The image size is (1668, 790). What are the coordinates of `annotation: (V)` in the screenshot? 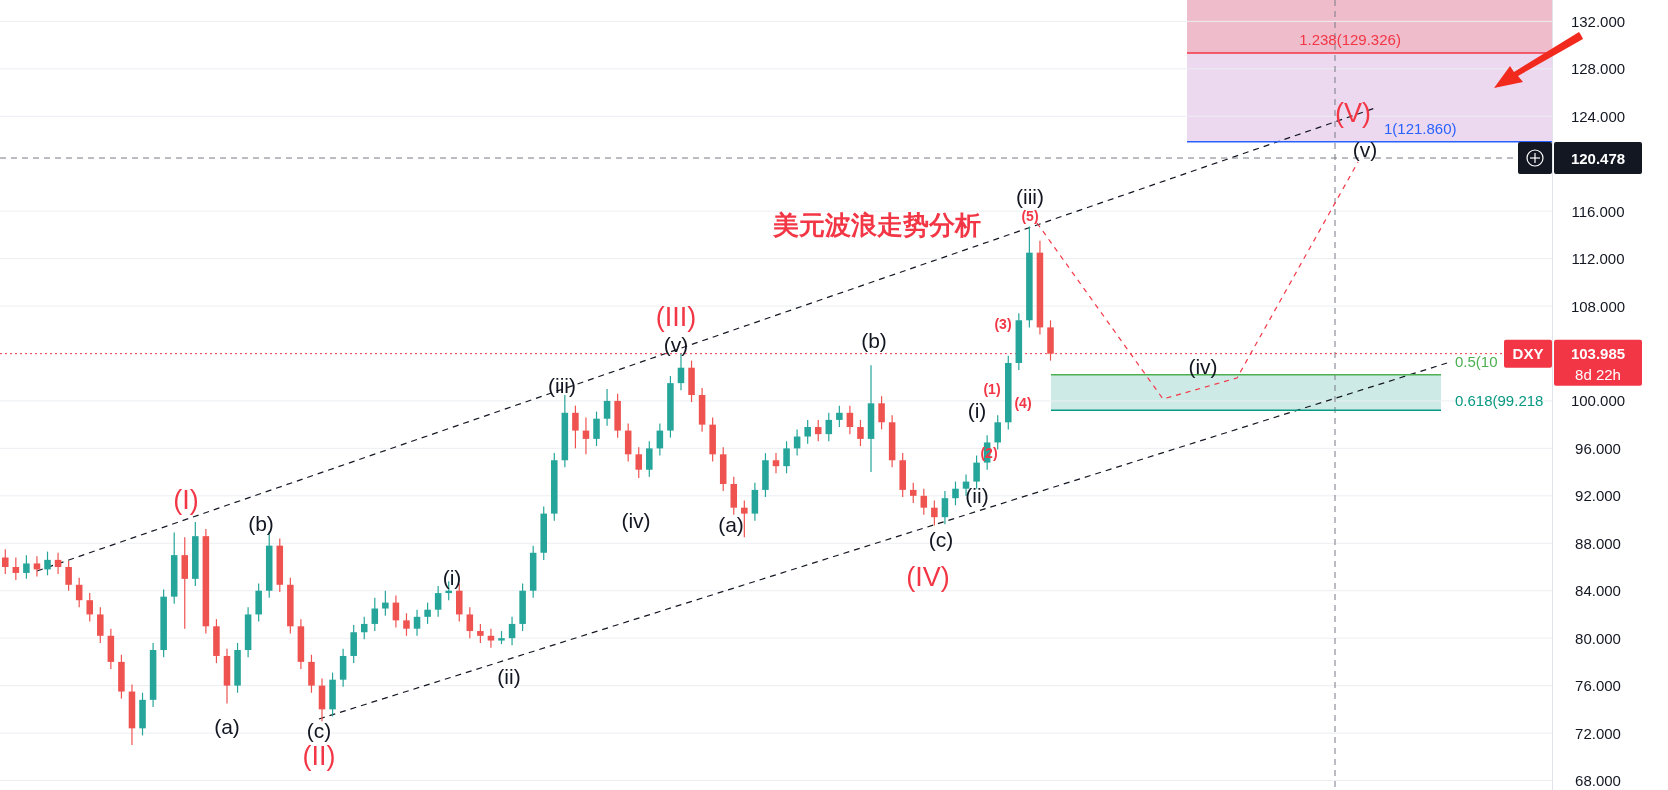 It's located at (1353, 113).